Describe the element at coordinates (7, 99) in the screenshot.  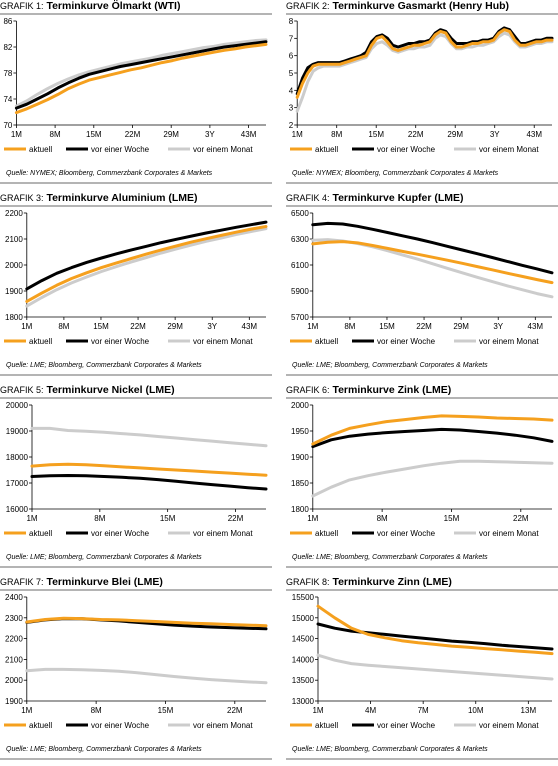
I see `y-tick-label: 74` at that location.